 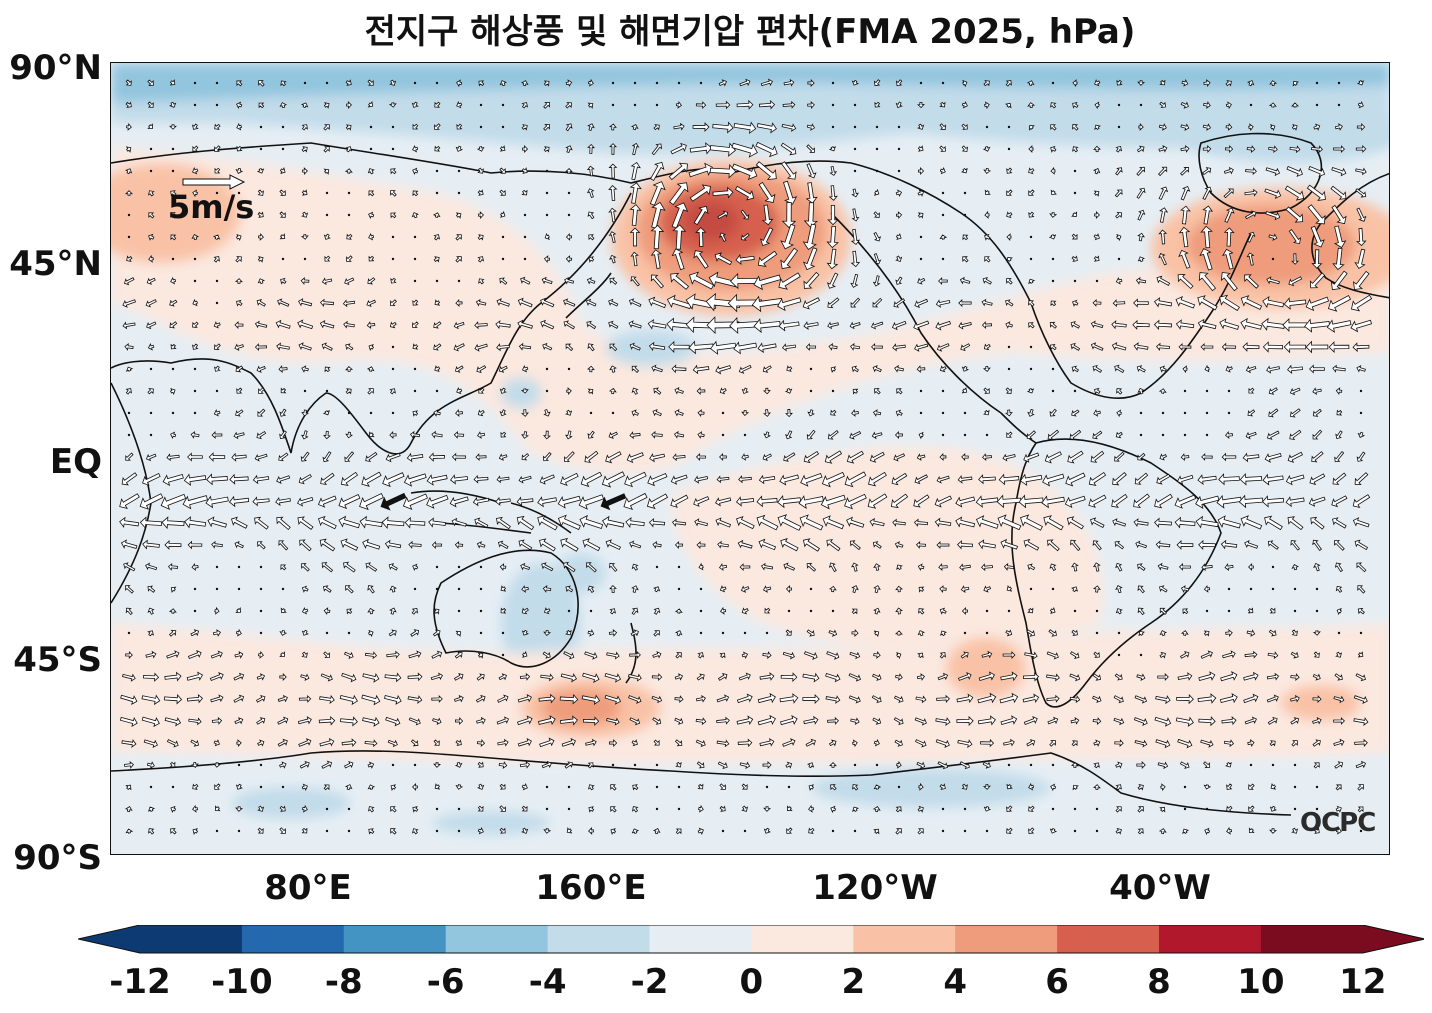 What do you see at coordinates (75, 462) in the screenshot?
I see `lat-label-eq: EQ` at bounding box center [75, 462].